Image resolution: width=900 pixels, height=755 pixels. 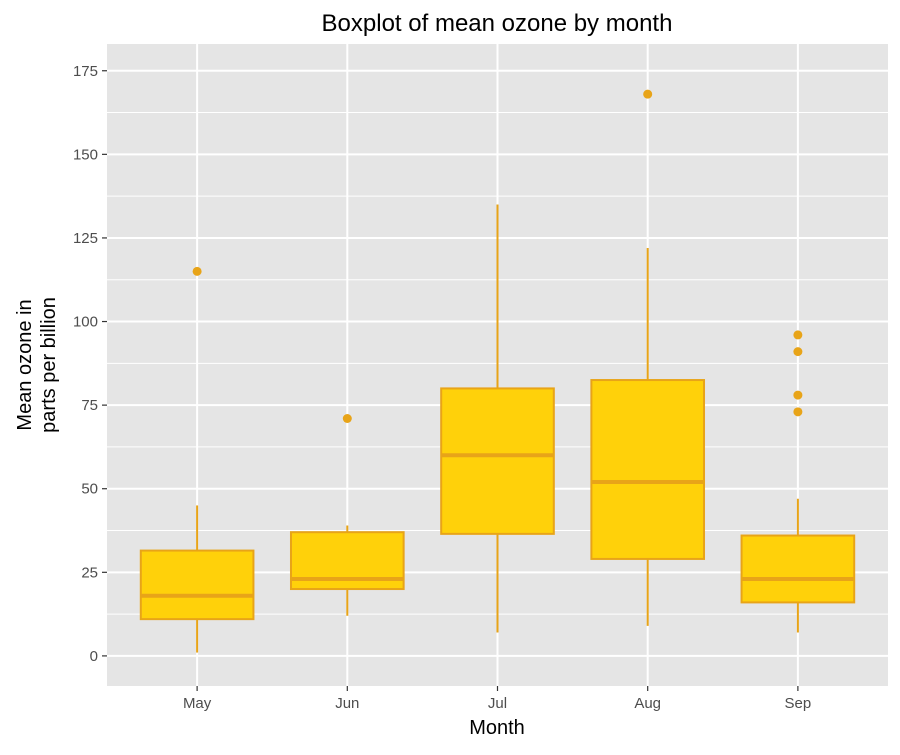 I want to click on box-group-may, so click(x=197, y=459).